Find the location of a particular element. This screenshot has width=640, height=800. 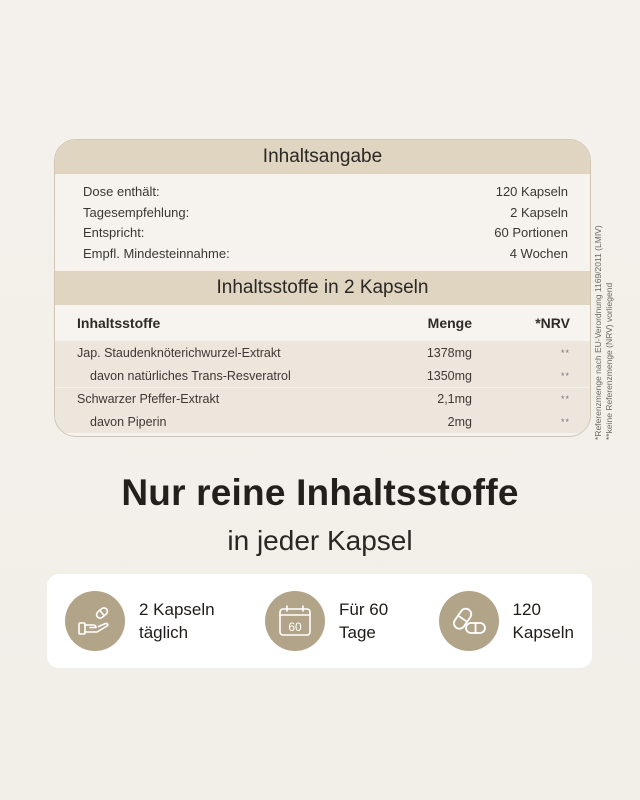

feature-line-2: Tage is located at coordinates (357, 632).